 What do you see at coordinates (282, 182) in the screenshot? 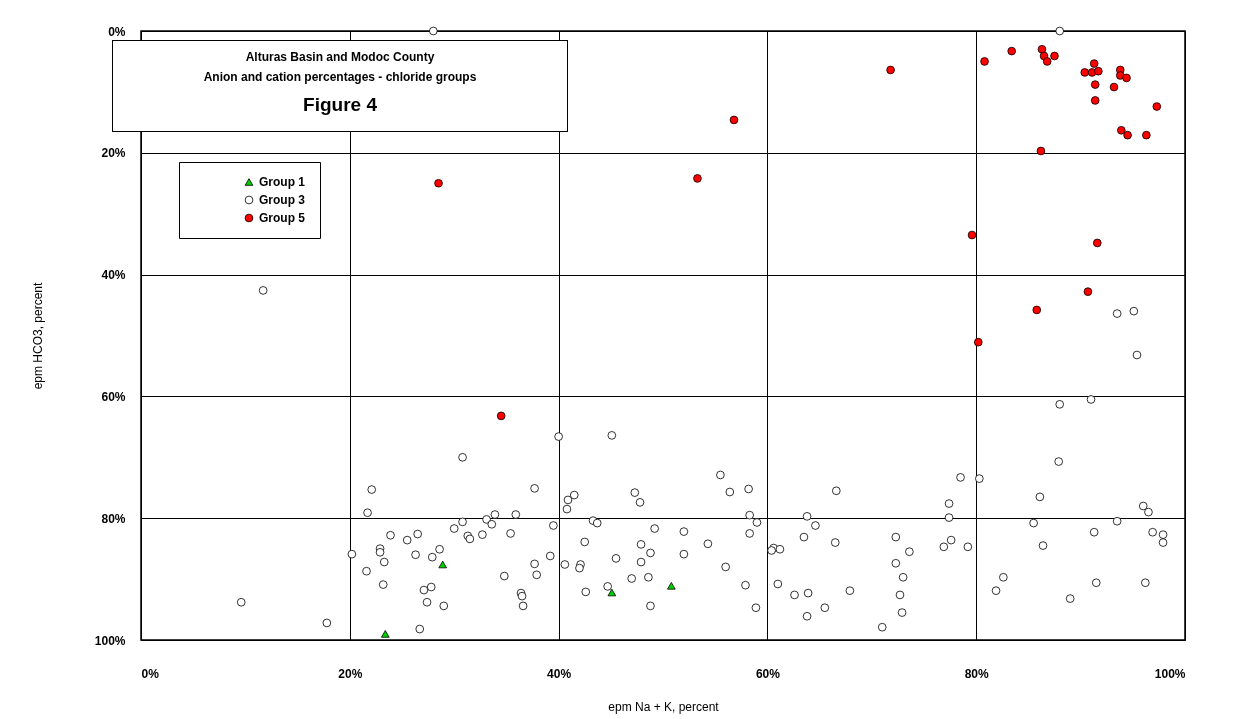
I see `legend-label: Group 1` at bounding box center [282, 182].